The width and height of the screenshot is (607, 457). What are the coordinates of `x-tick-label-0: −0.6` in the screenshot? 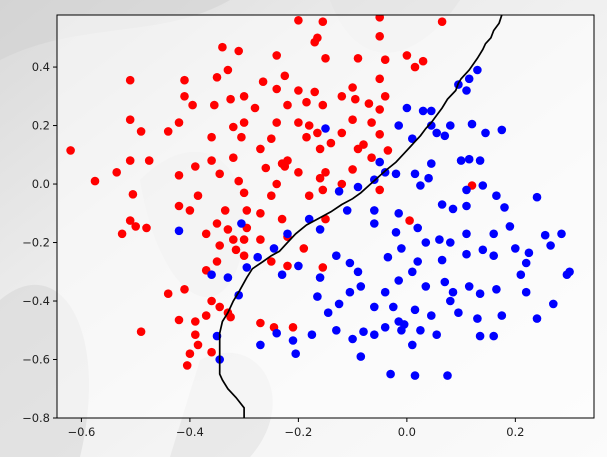 It's located at (81, 432).